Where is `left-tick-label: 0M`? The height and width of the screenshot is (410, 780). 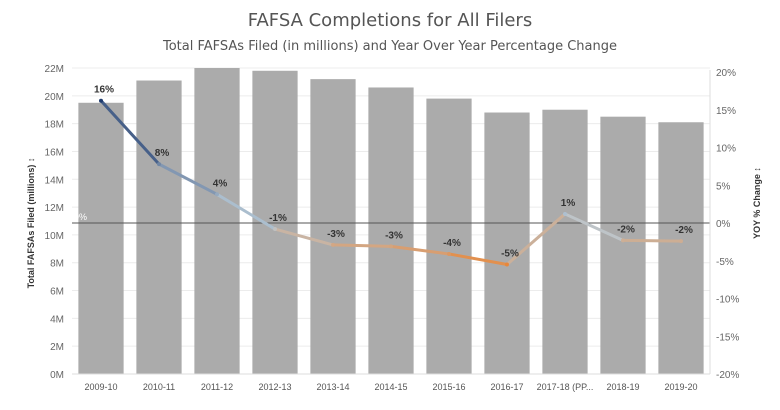 left-tick-label: 0M is located at coordinates (57, 375).